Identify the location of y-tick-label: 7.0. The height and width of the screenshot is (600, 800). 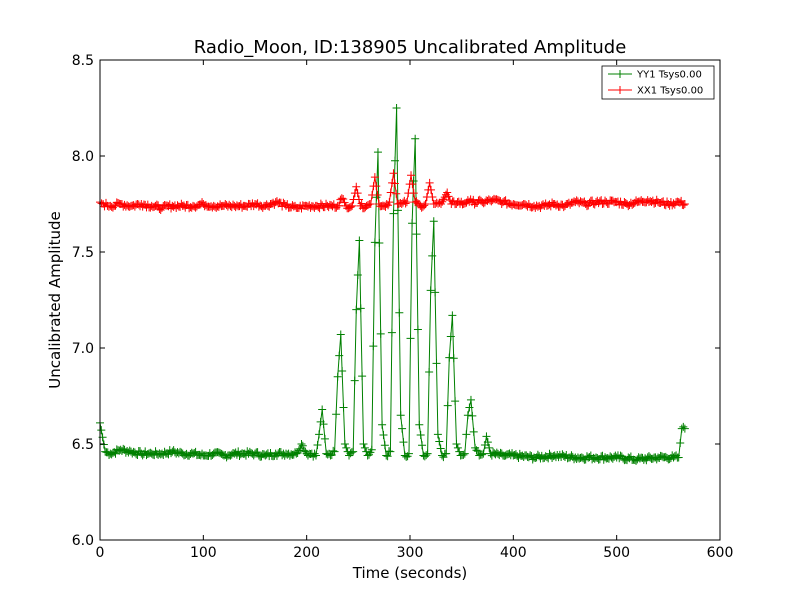
(83, 349).